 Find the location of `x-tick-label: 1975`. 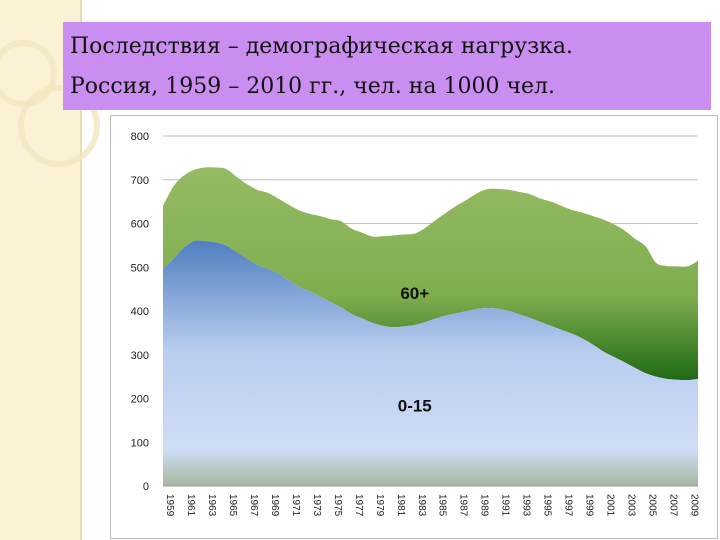

x-tick-label: 1975 is located at coordinates (337, 505).